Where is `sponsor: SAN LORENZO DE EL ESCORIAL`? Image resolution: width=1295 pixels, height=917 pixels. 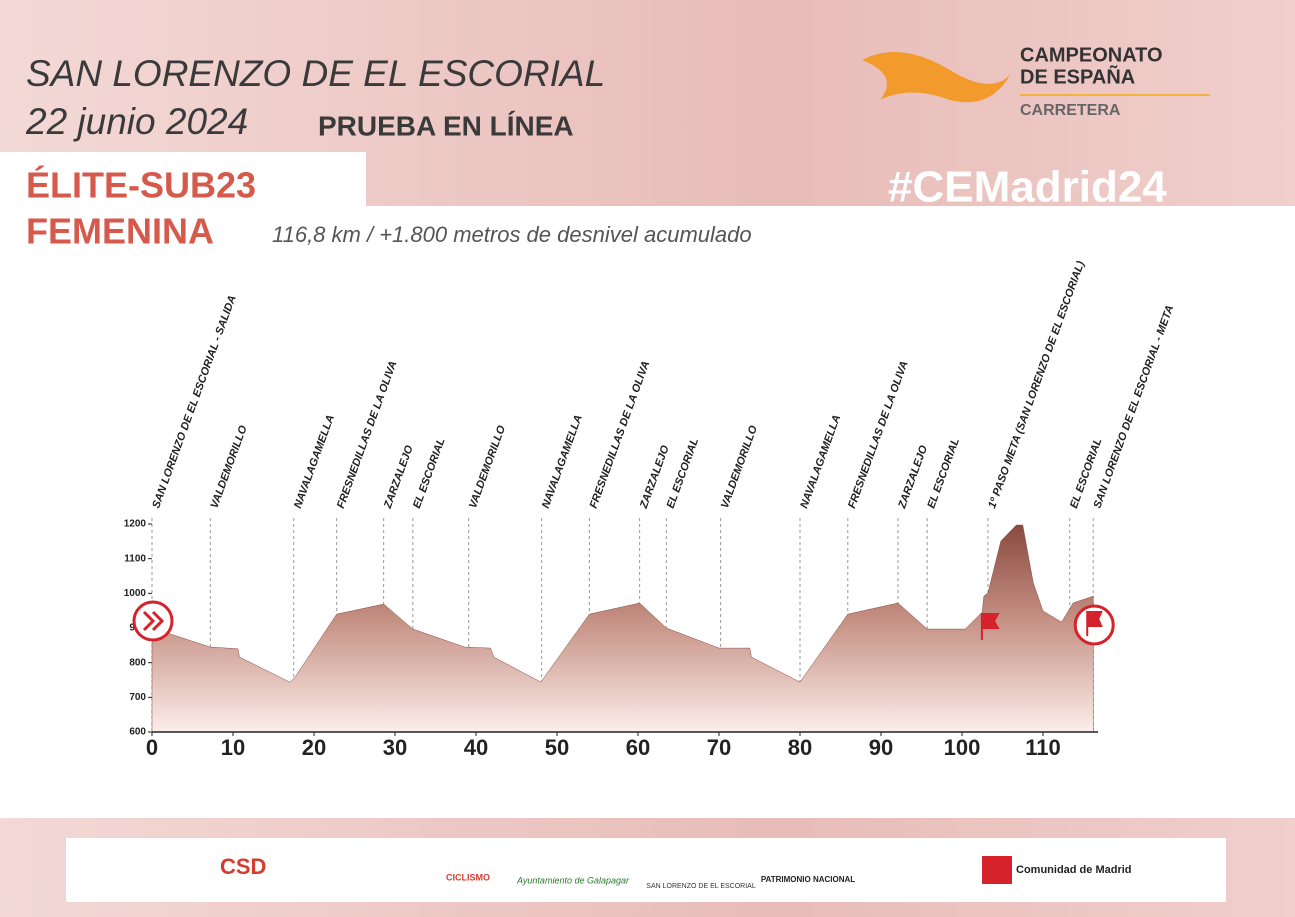 sponsor: SAN LORENZO DE EL ESCORIAL is located at coordinates (701, 886).